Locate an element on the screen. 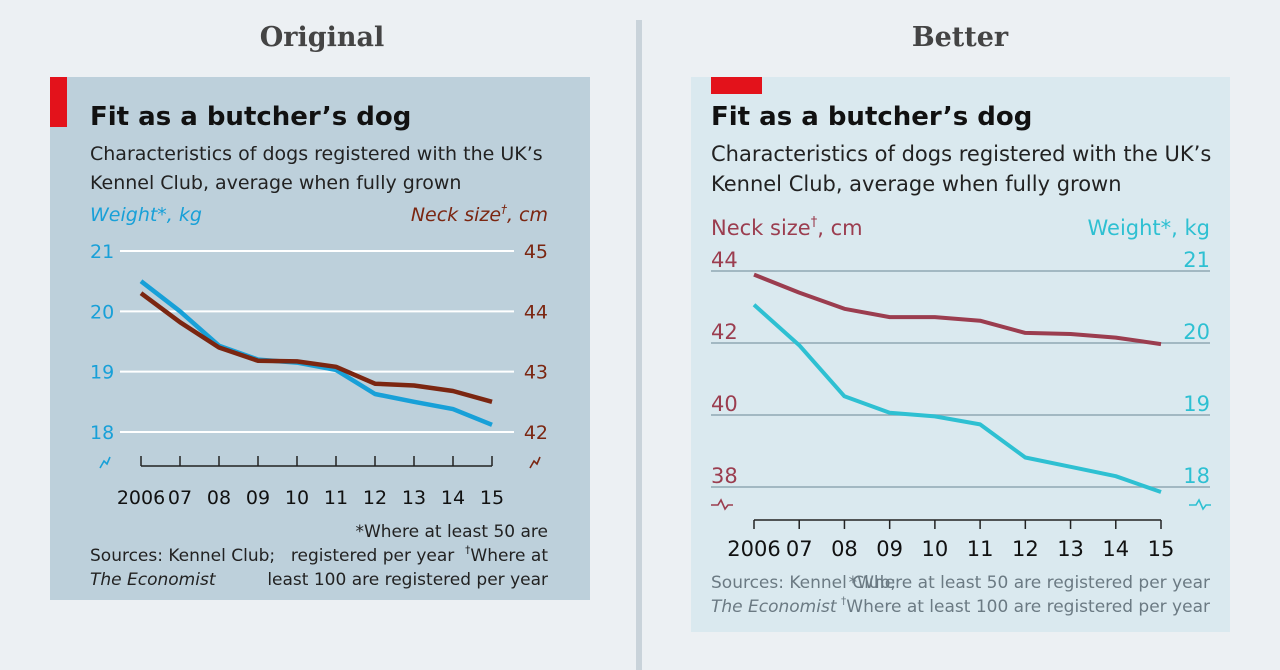  original-heading: Original is located at coordinates (322, 37).